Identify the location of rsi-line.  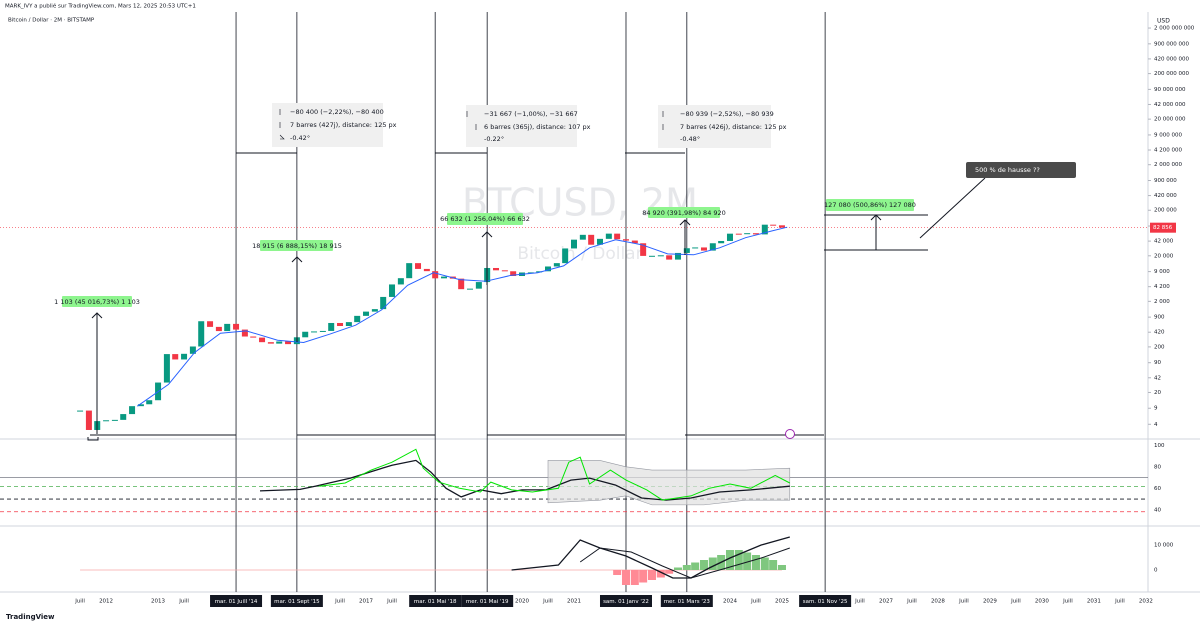
(524, 480).